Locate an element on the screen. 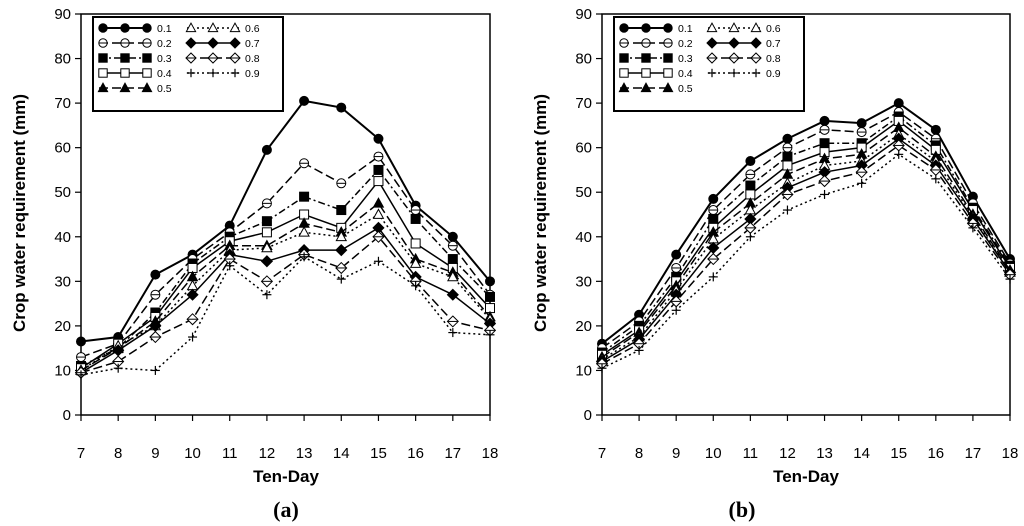 Image resolution: width=1024 pixels, height=526 pixels. legend-label: 0.5 is located at coordinates (164, 89).